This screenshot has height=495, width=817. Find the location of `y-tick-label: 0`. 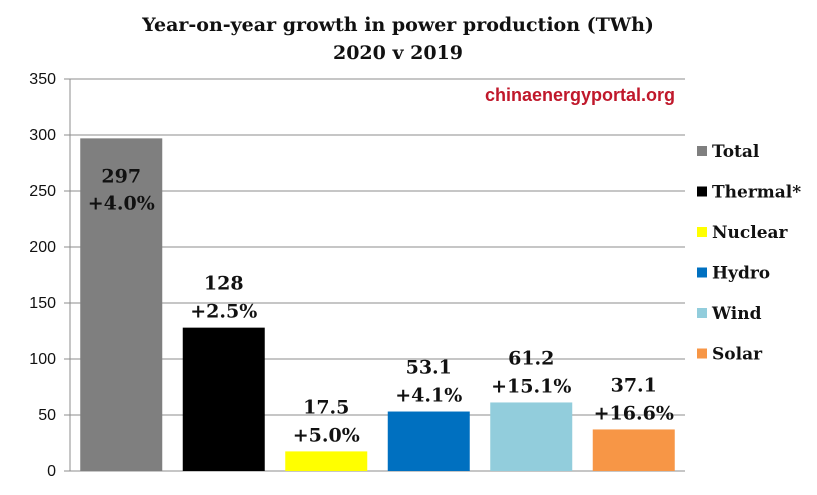

y-tick-label: 0 is located at coordinates (51, 471).